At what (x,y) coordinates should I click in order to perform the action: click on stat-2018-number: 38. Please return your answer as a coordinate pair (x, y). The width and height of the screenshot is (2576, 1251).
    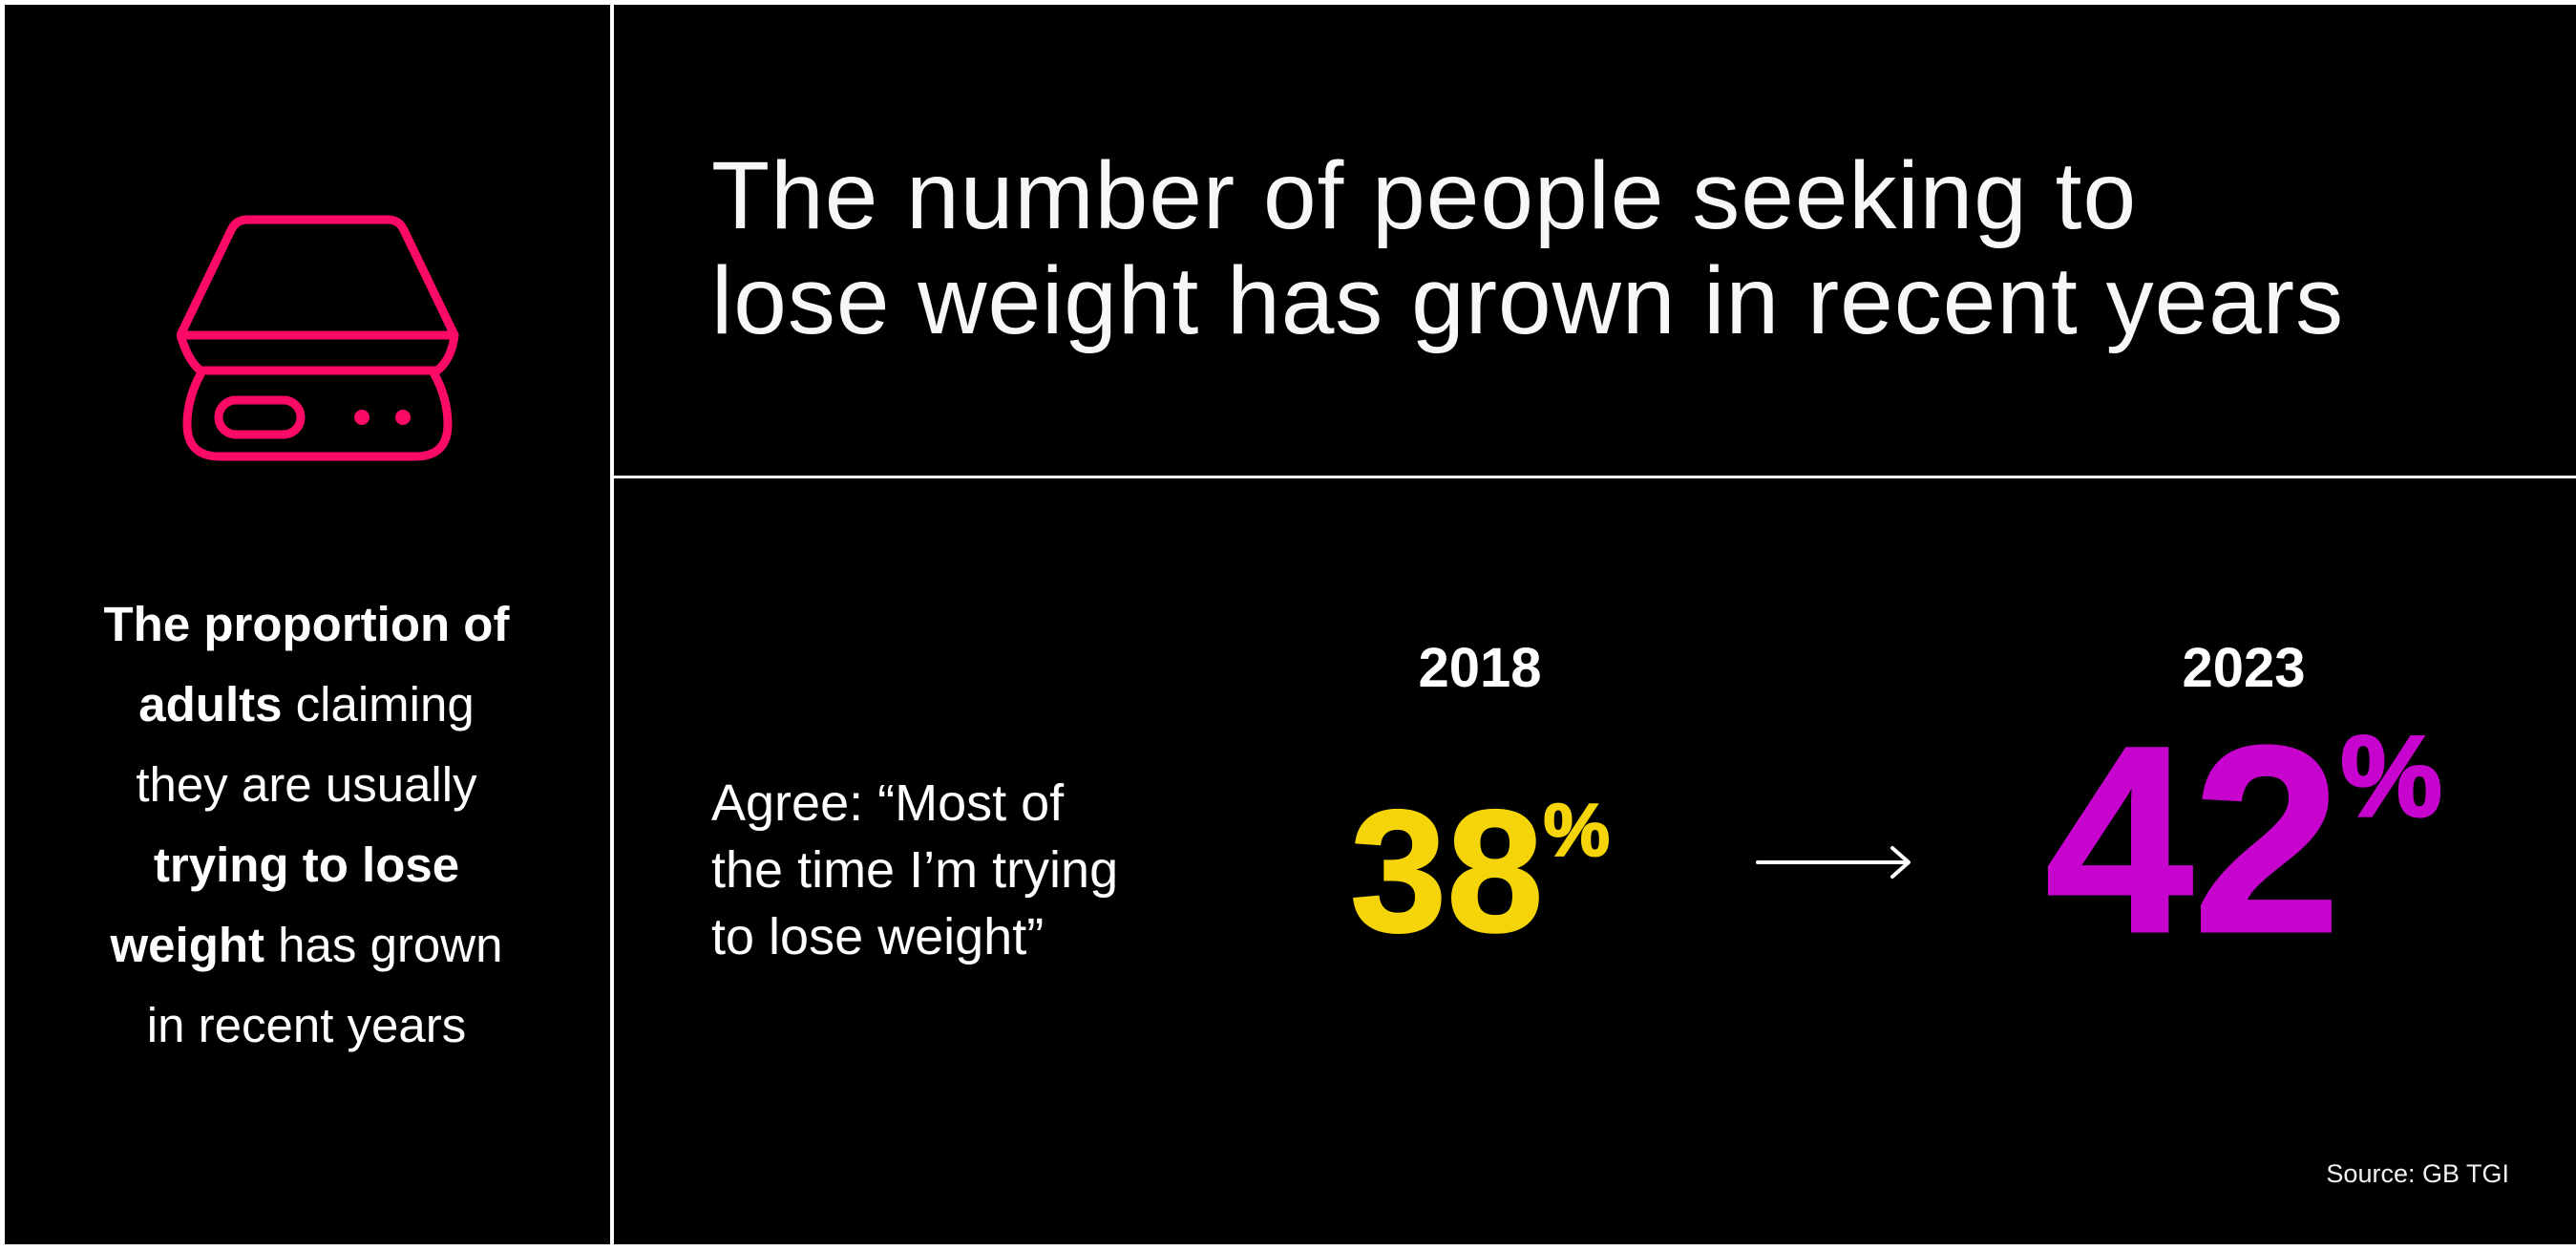
    Looking at the image, I should click on (1446, 871).